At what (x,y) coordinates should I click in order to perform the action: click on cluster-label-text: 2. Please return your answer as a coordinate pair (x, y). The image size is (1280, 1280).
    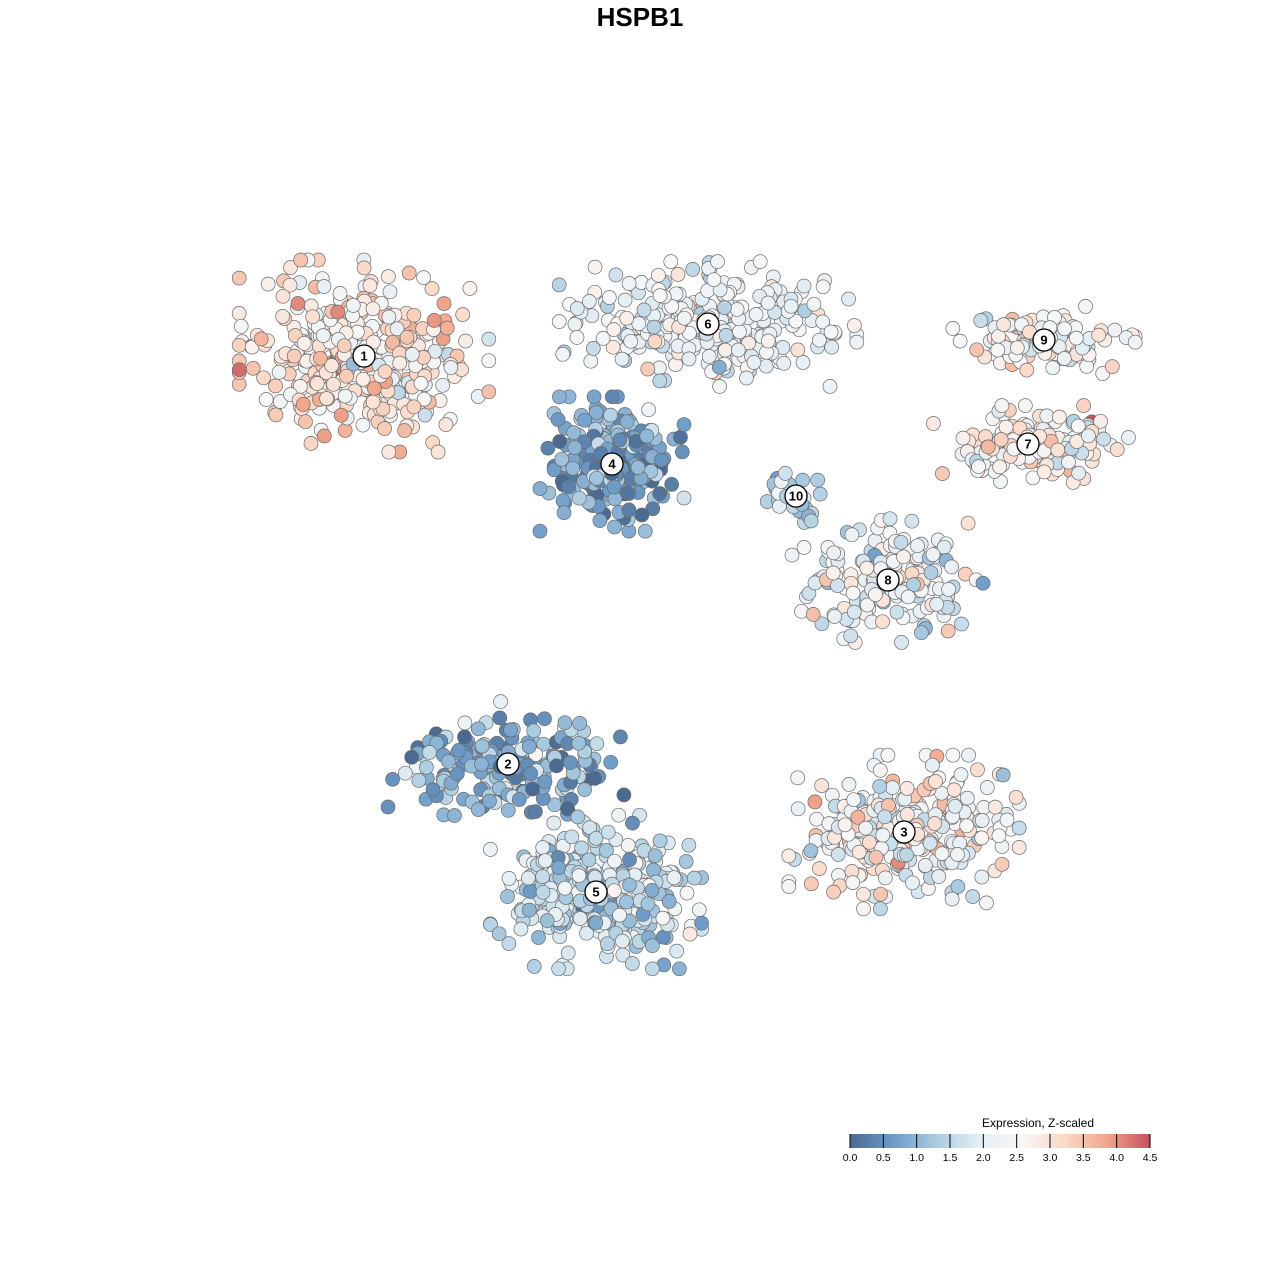
    Looking at the image, I should click on (507, 764).